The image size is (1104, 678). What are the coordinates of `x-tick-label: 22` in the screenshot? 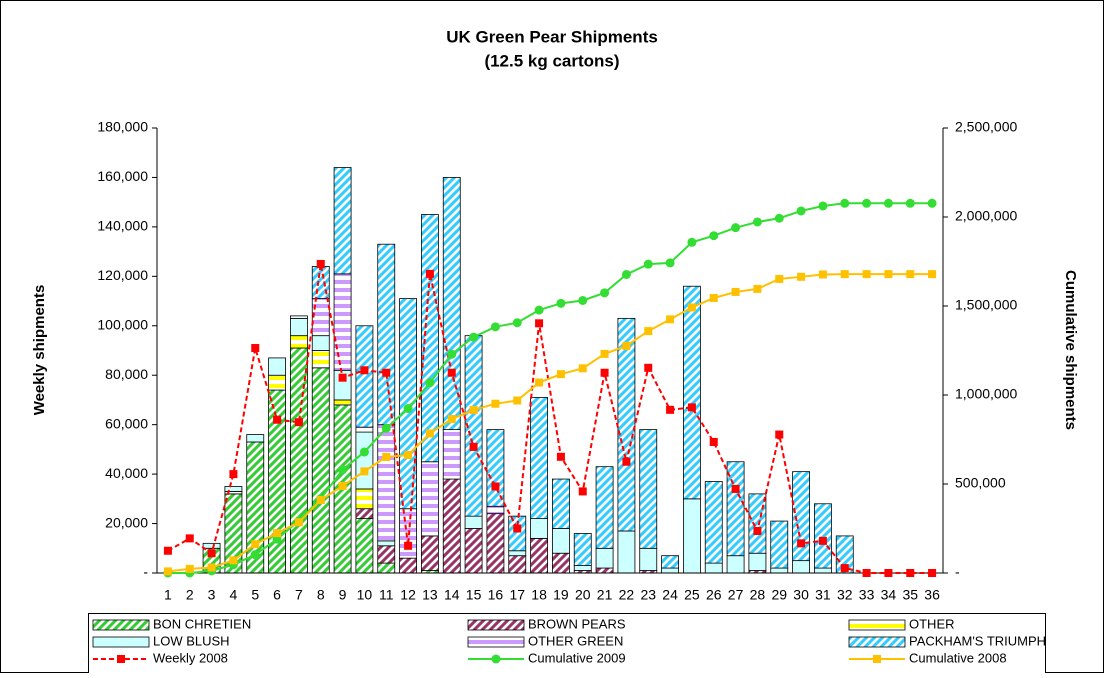 It's located at (627, 595).